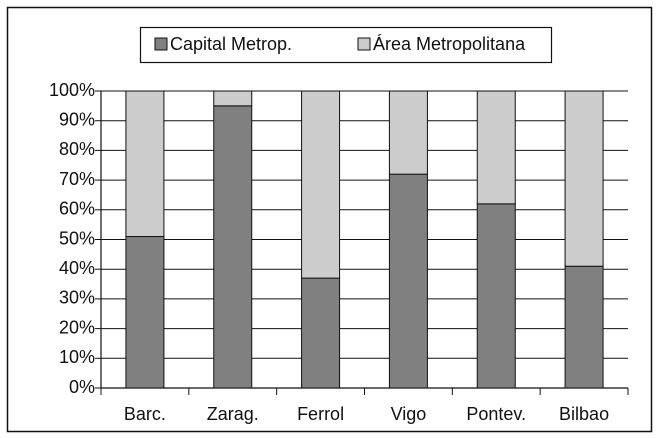 This screenshot has height=438, width=659. Describe the element at coordinates (496, 414) in the screenshot. I see `x-tick-label: Pontev.` at that location.